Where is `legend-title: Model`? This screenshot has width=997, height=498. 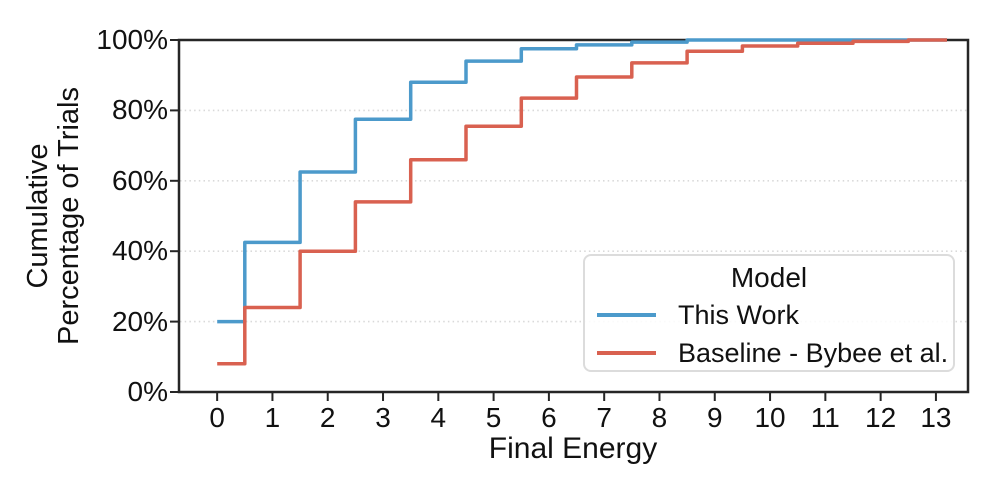 legend-title: Model is located at coordinates (769, 277).